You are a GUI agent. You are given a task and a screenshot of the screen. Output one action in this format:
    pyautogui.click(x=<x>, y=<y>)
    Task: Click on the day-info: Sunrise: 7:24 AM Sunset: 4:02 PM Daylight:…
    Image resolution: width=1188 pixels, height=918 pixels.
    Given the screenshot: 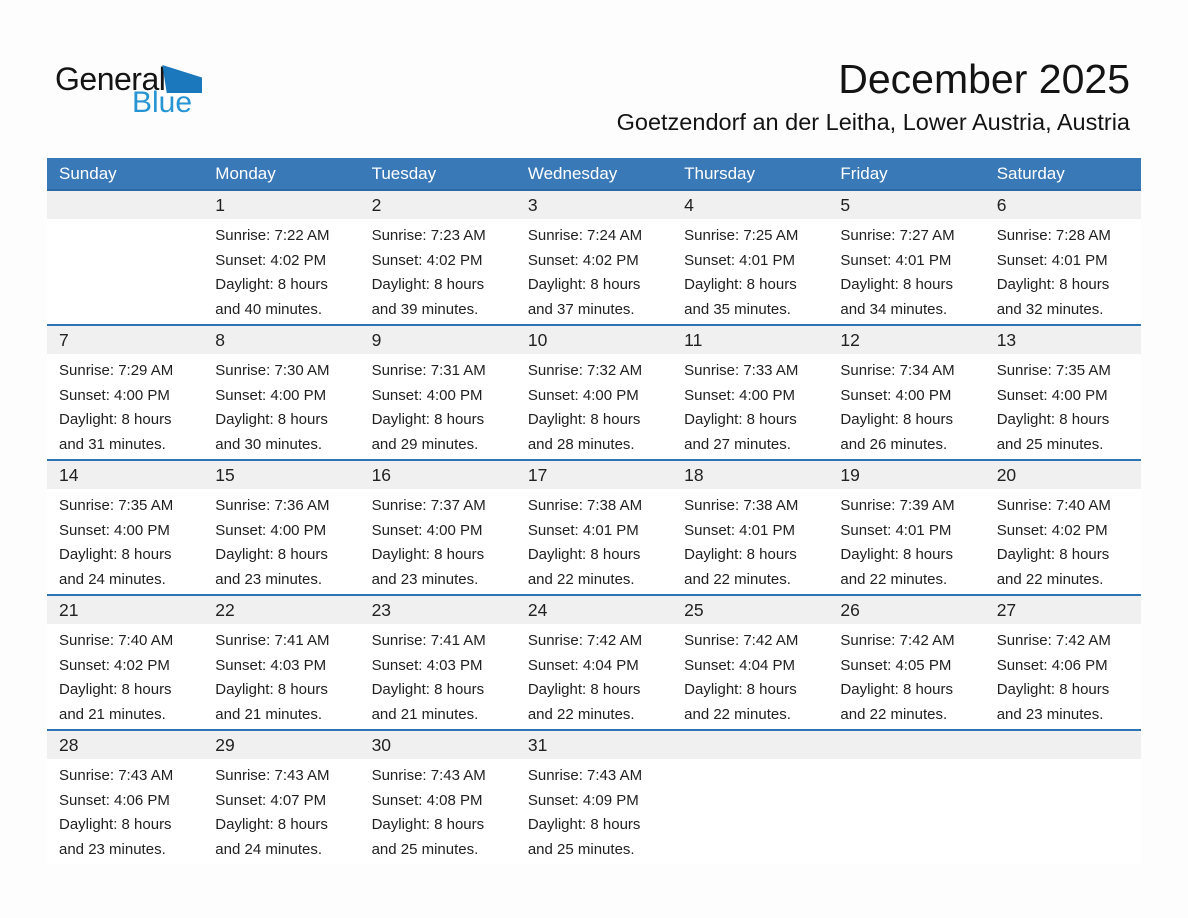 What is the action you would take?
    pyautogui.click(x=594, y=270)
    